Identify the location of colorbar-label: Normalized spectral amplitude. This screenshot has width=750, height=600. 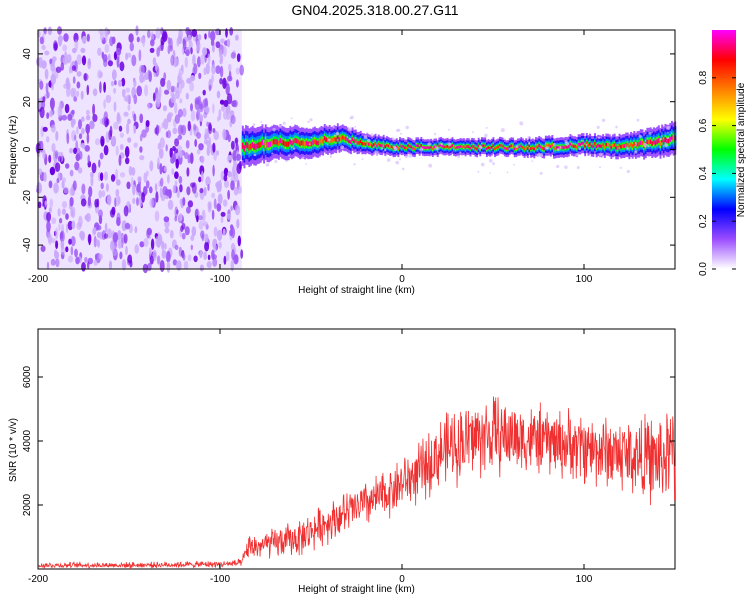
(741, 149).